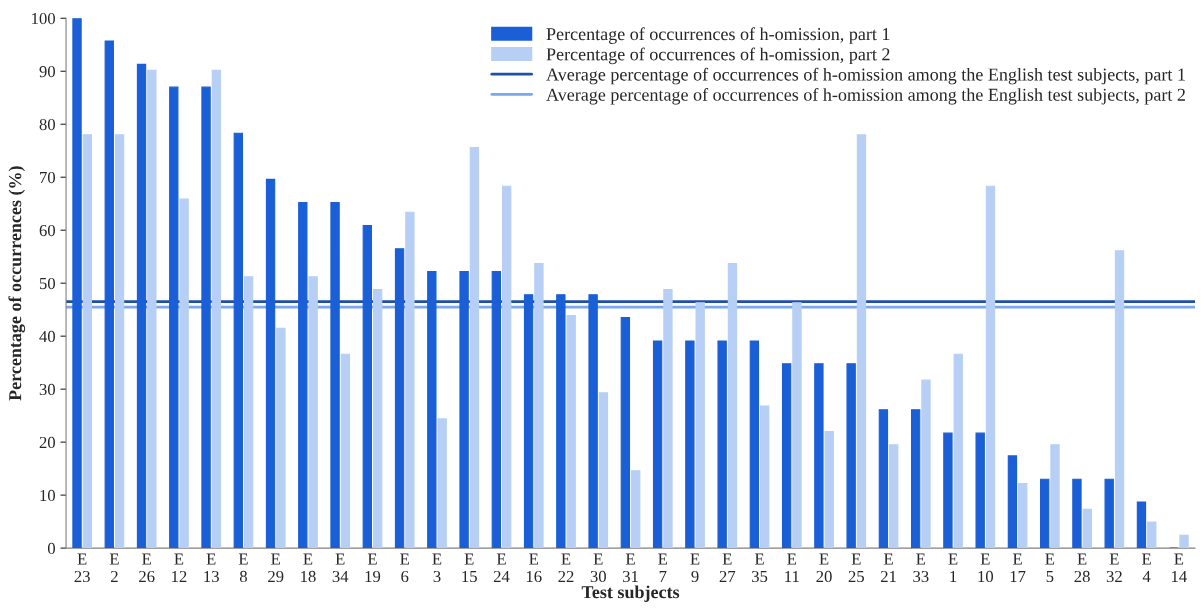  Describe the element at coordinates (179, 567) in the screenshot. I see `x-tick-label: E 12` at that location.